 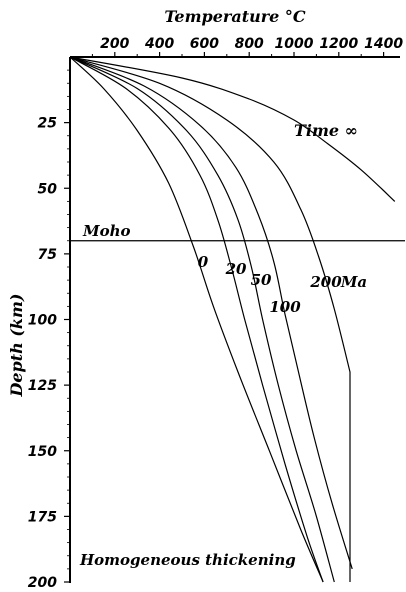 What do you see at coordinates (353, 282) in the screenshot?
I see `curve-label-ma: Ma` at bounding box center [353, 282].